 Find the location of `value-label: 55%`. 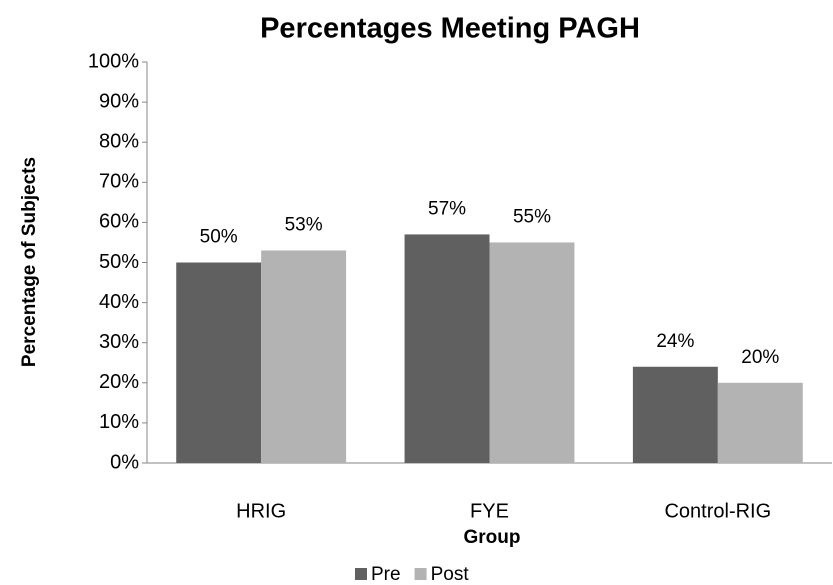

value-label: 55% is located at coordinates (532, 216).